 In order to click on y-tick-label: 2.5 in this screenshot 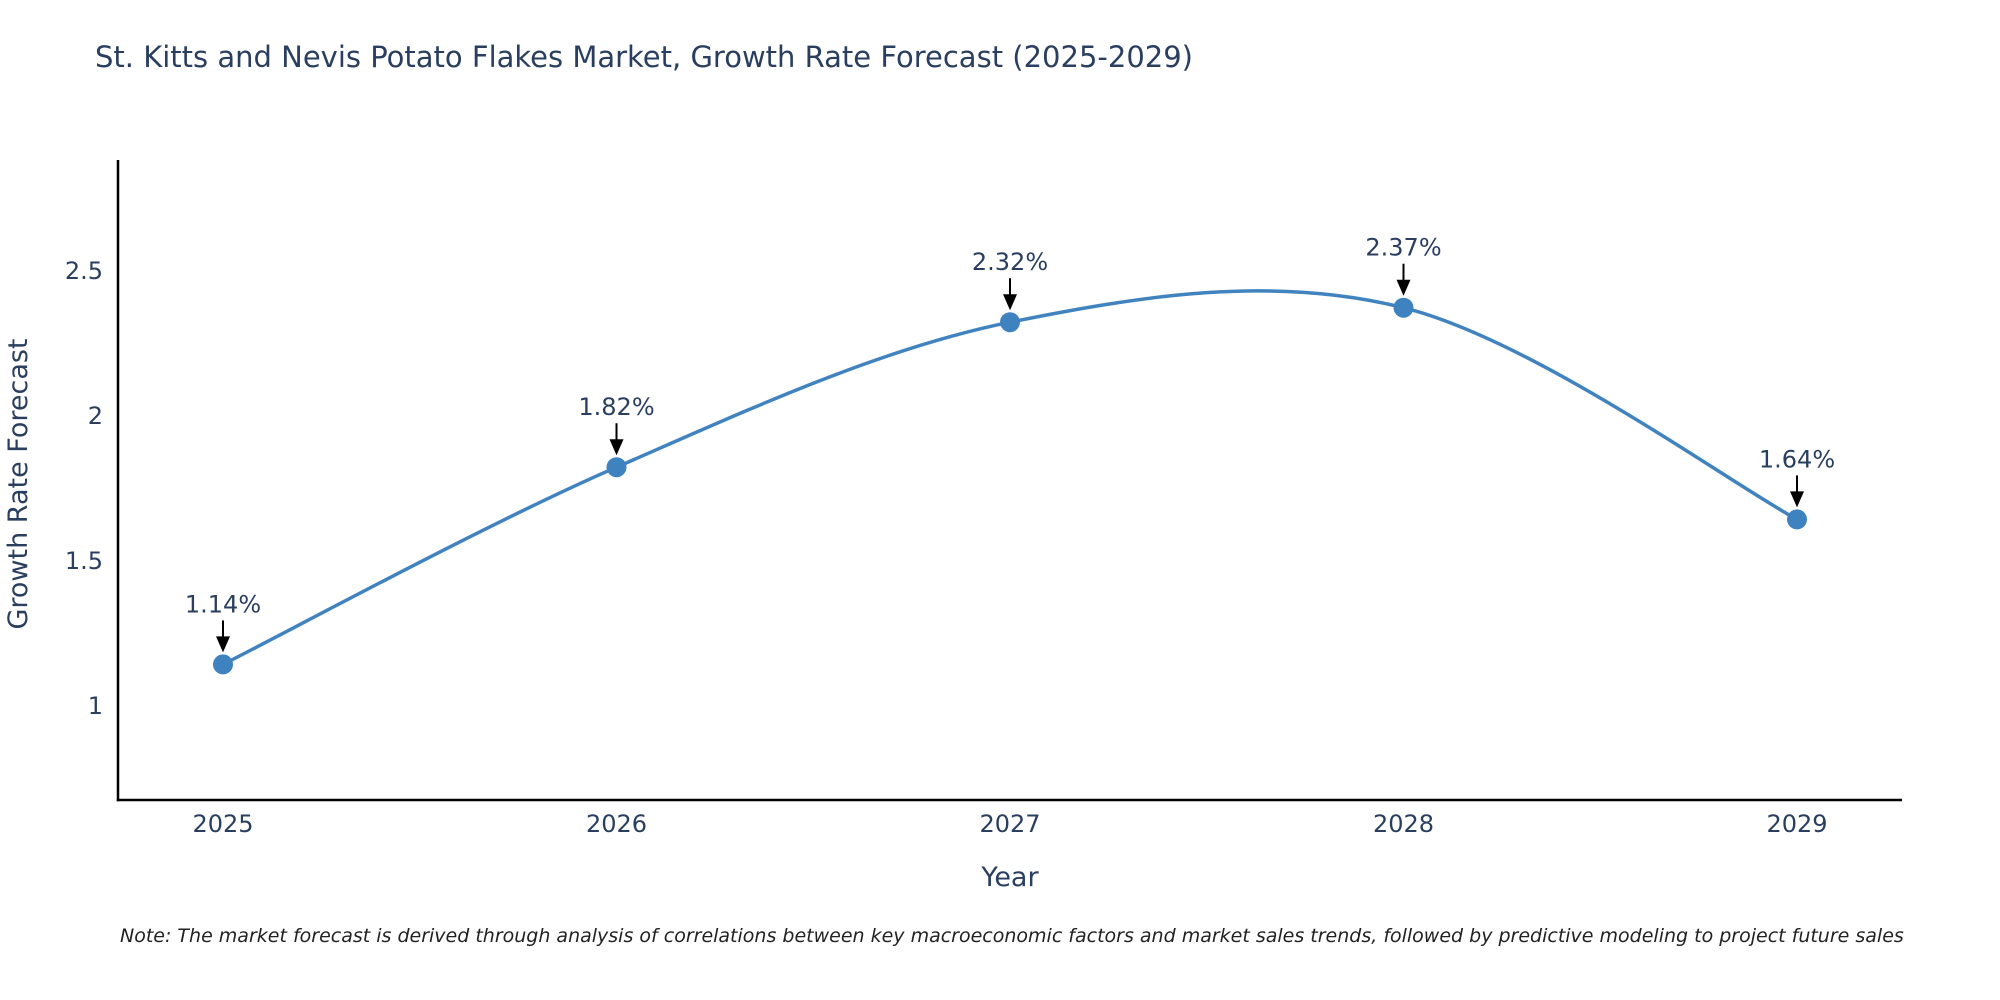, I will do `click(84, 271)`.